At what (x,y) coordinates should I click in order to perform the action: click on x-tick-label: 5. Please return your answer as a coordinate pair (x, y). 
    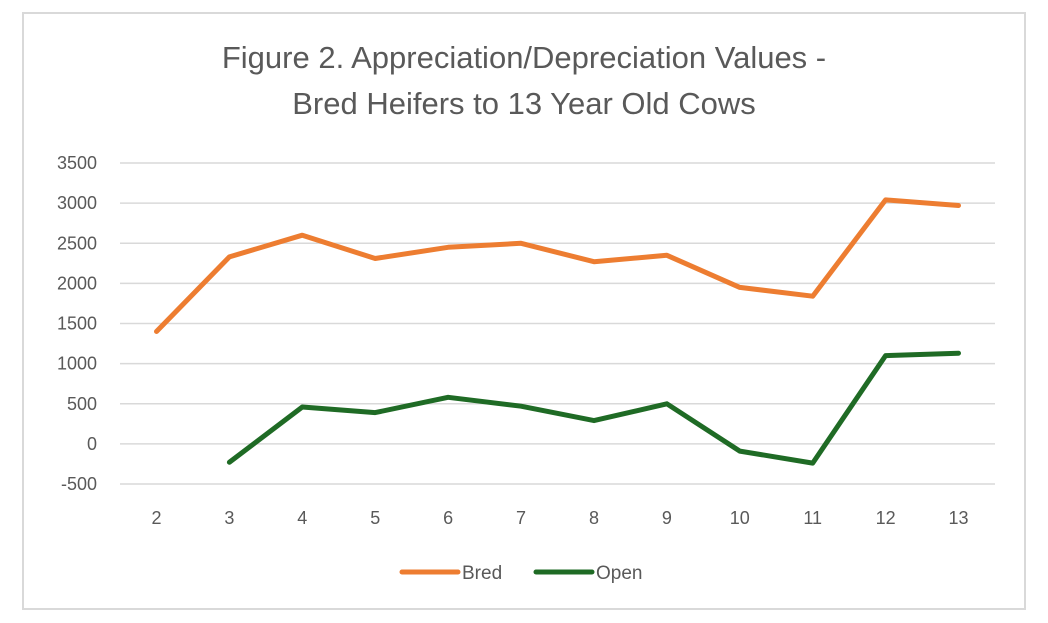
    Looking at the image, I should click on (375, 518).